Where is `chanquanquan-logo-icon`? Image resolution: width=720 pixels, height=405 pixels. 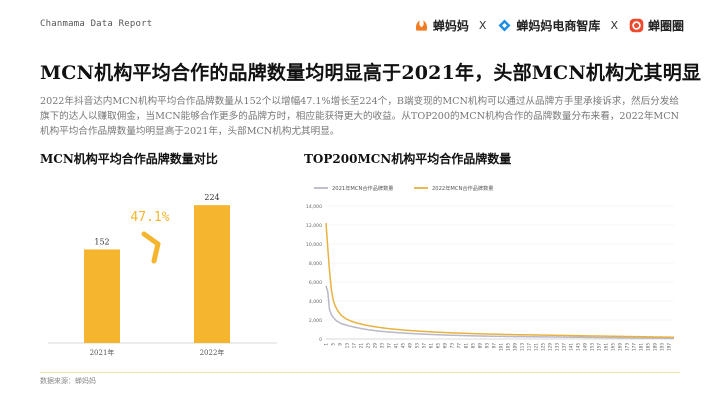
chanquanquan-logo-icon is located at coordinates (636, 25).